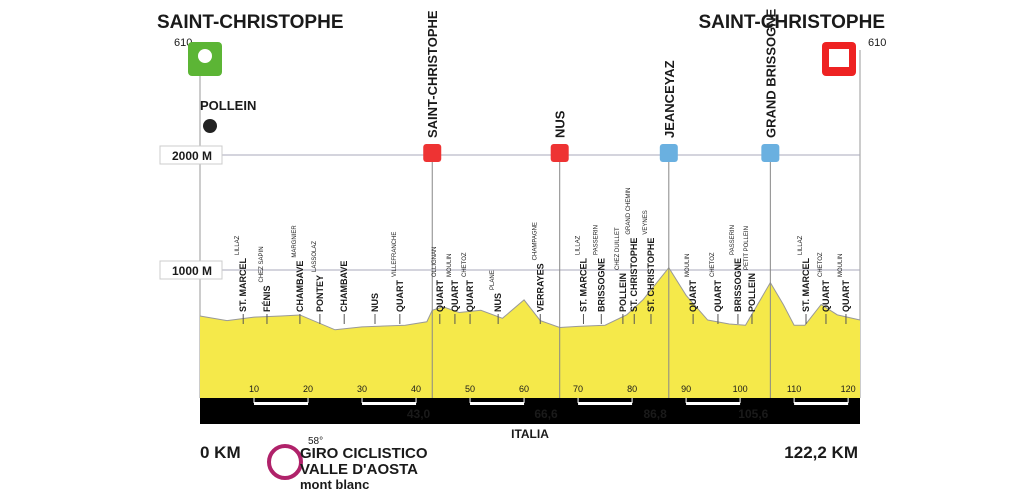 This screenshot has height=500, width=1009. Describe the element at coordinates (530, 391) in the screenshot. I see `elevation-base` at that location.